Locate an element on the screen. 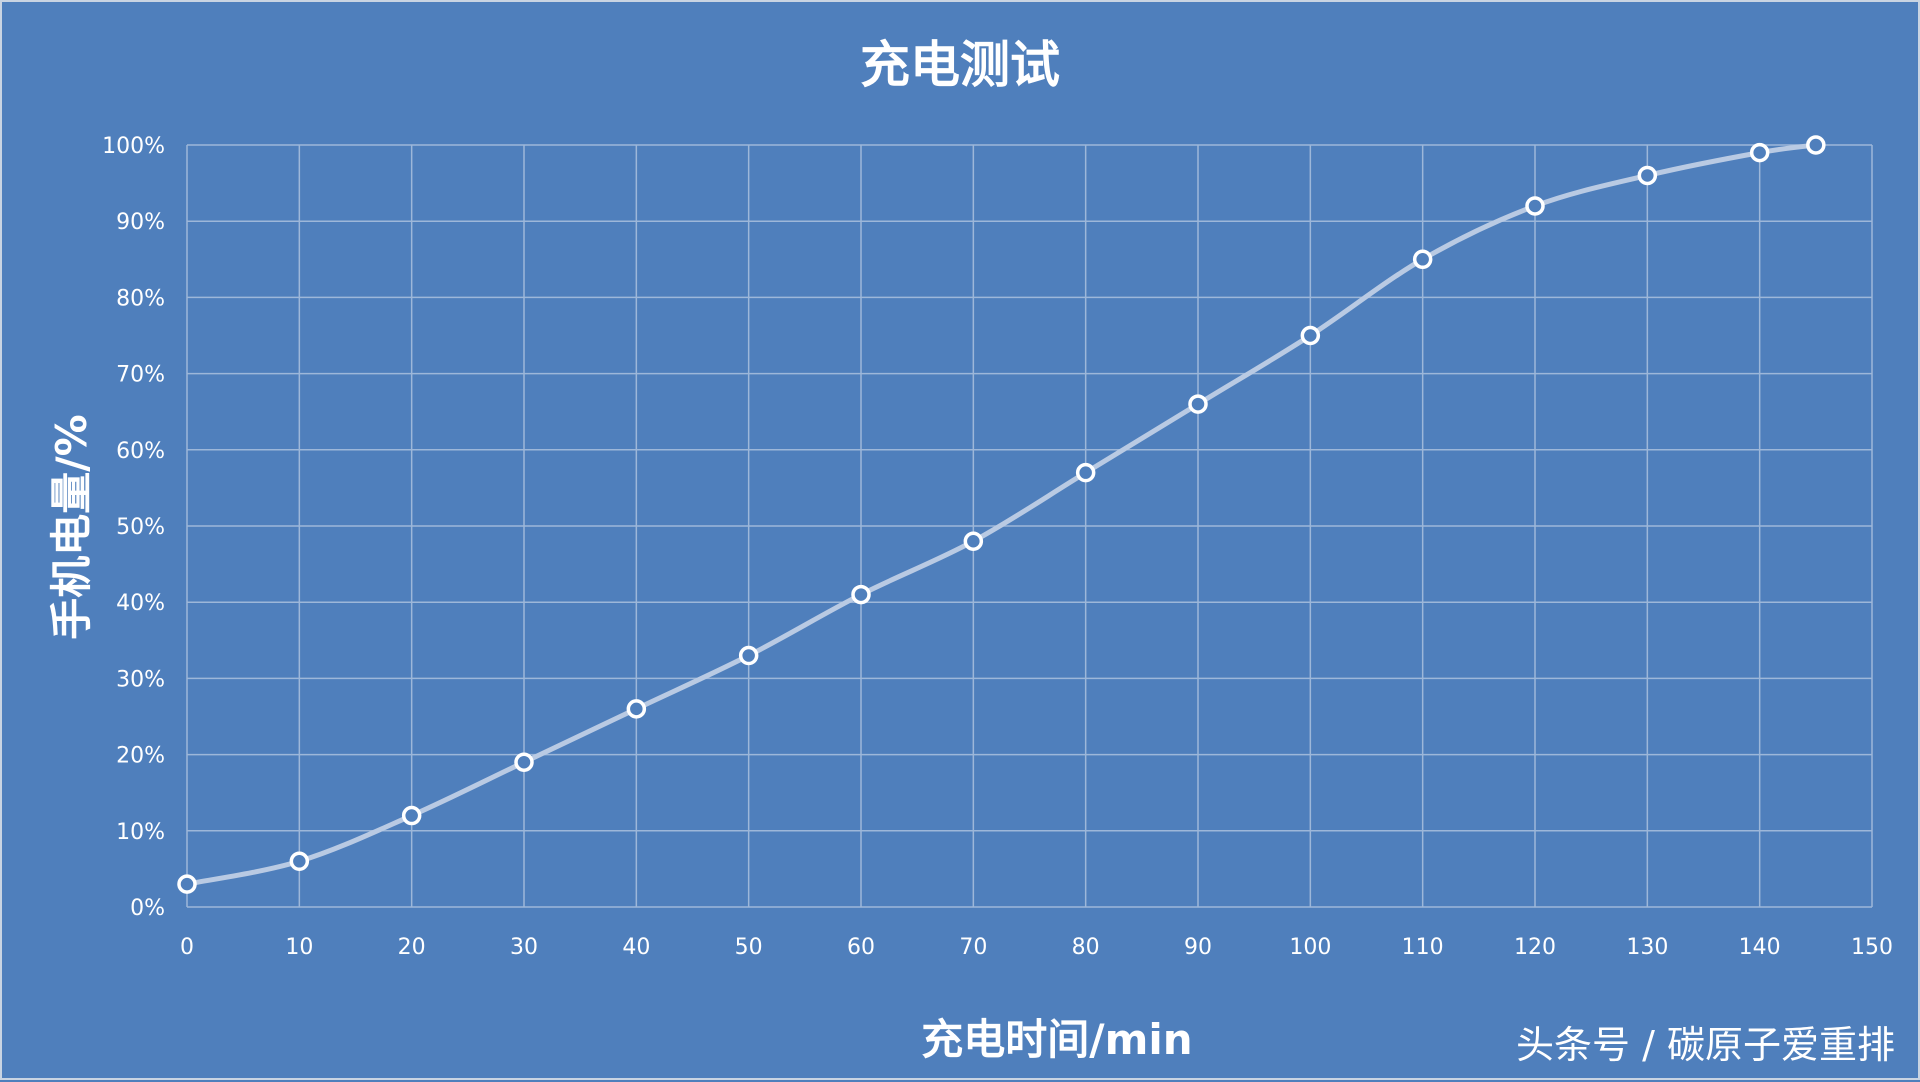 Image resolution: width=1920 pixels, height=1082 pixels. x-tick-label: 60 is located at coordinates (861, 947).